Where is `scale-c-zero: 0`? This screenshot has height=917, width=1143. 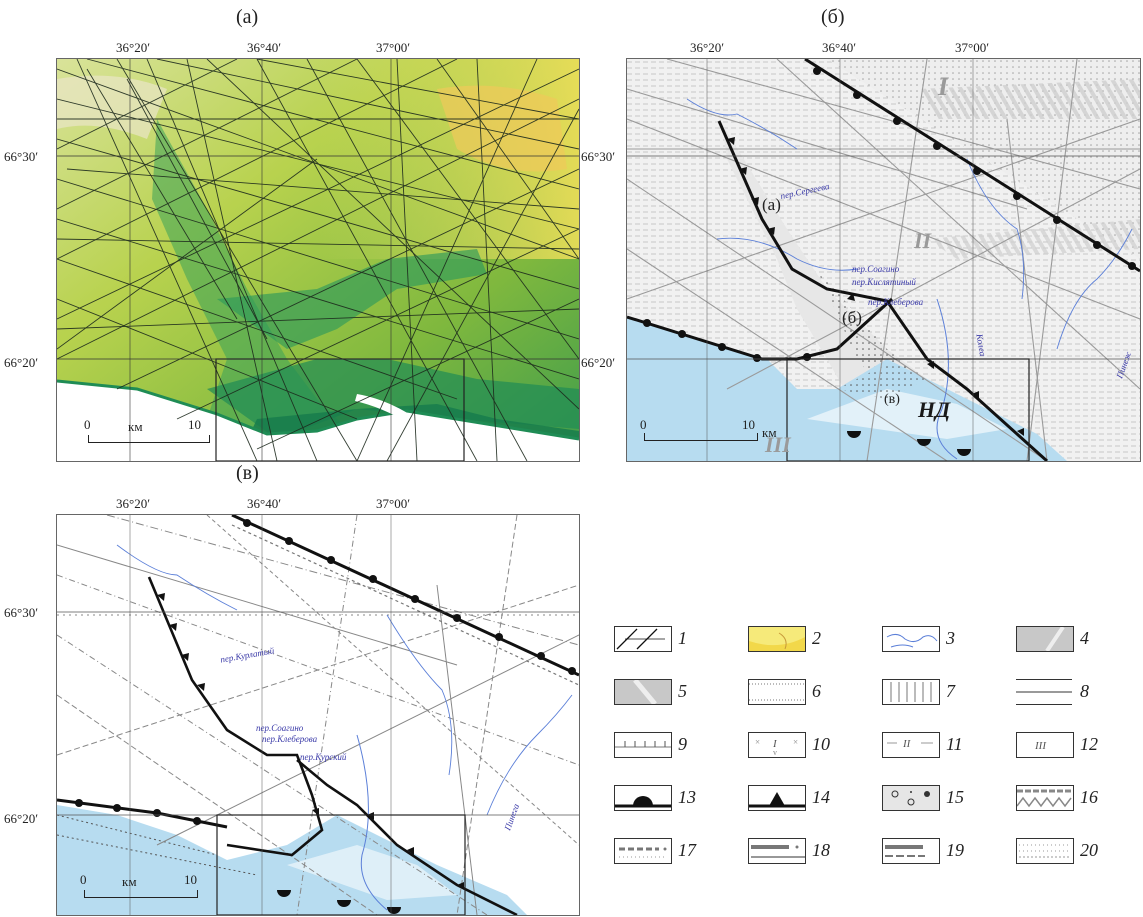
scale-c-zero: 0 is located at coordinates (83, 879).